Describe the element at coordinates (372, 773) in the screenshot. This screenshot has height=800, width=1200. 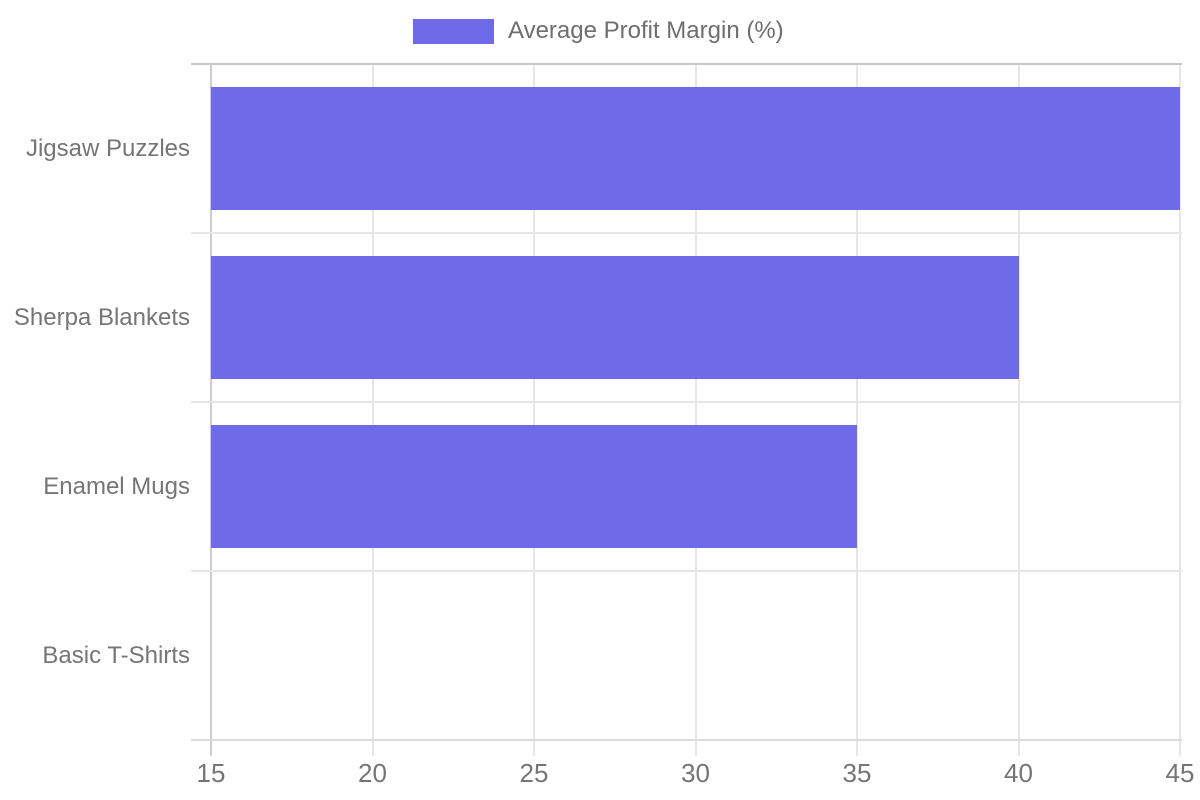
I see `x-tick-label: 20` at that location.